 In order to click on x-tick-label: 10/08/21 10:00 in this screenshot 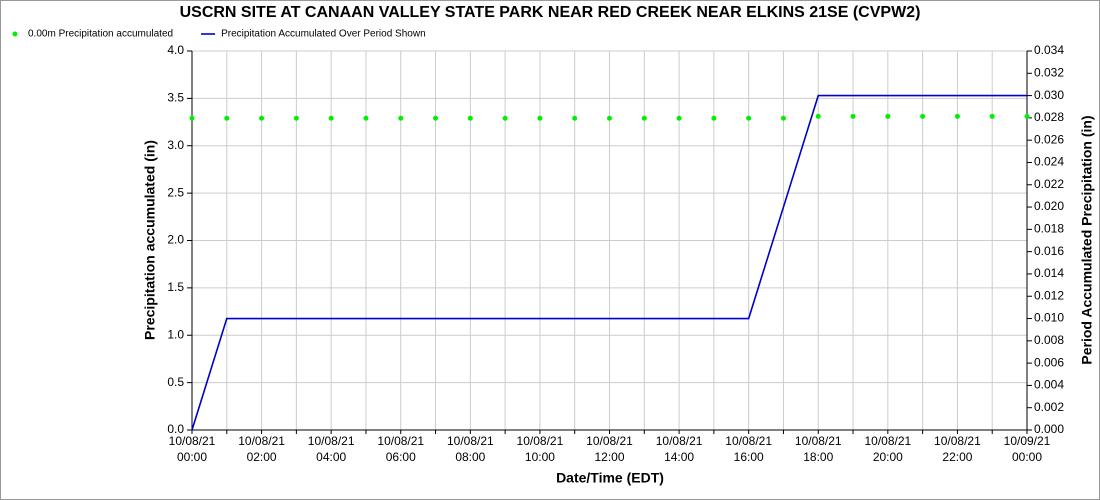, I will do `click(540, 449)`.